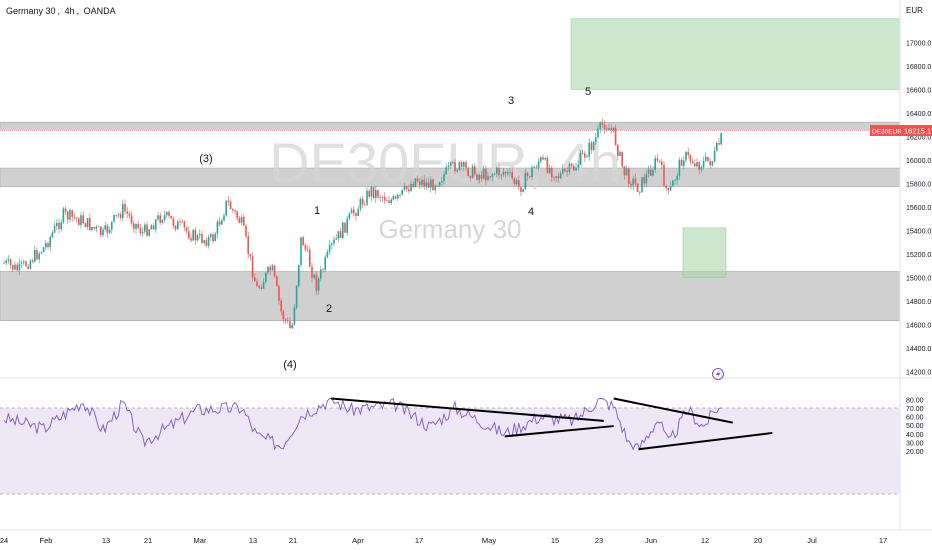  What do you see at coordinates (918, 278) in the screenshot?
I see `price-tick-label: 15000.0` at bounding box center [918, 278].